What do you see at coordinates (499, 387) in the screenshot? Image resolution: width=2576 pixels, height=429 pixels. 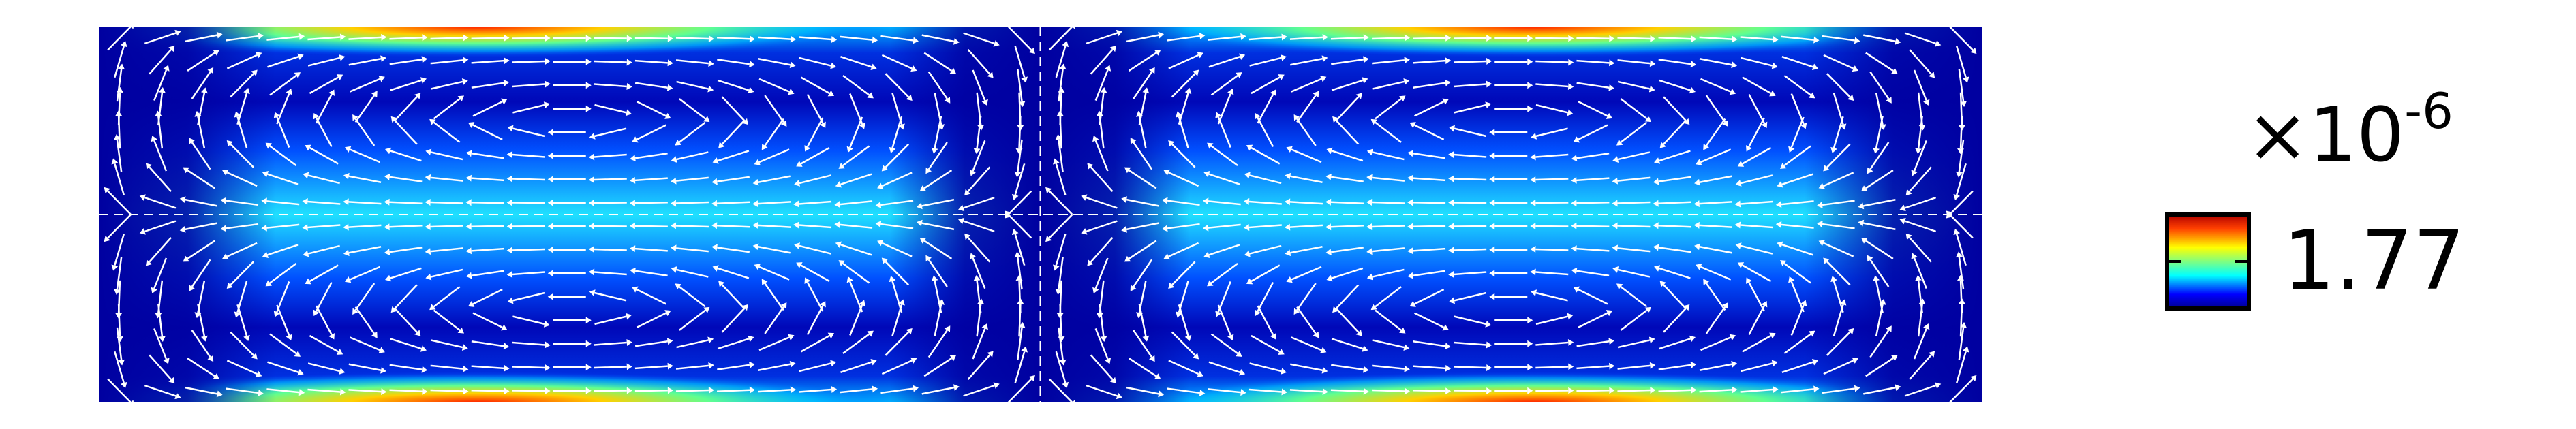 I see `hot-spot` at bounding box center [499, 387].